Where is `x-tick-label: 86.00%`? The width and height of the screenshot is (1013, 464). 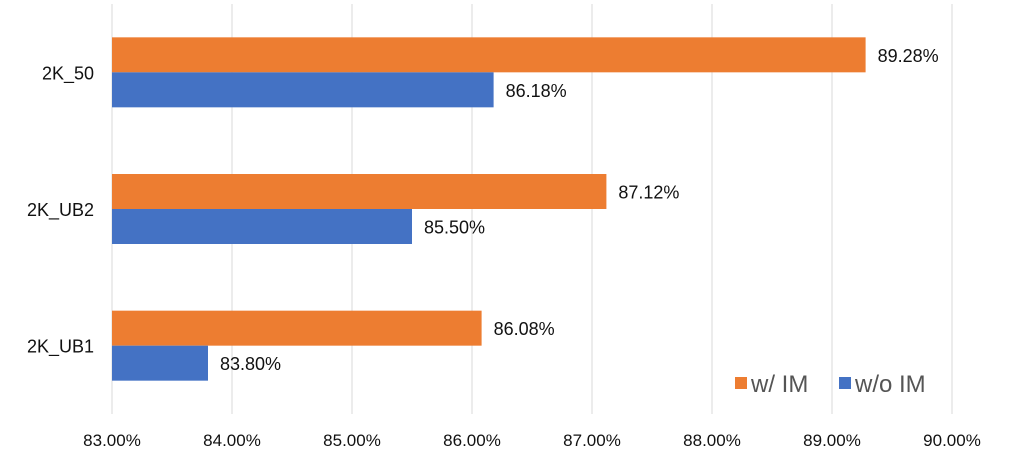
x-tick-label: 86.00% is located at coordinates (472, 440).